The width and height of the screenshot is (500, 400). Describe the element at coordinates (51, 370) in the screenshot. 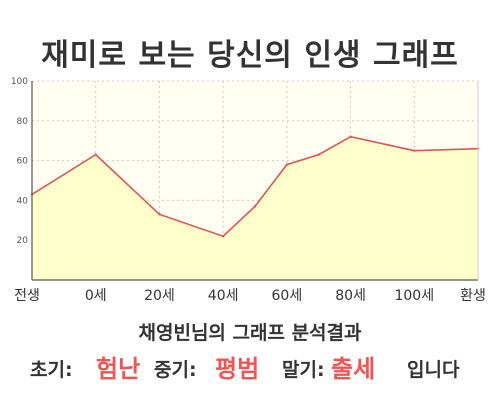

I see `early-label: 초기:` at that location.